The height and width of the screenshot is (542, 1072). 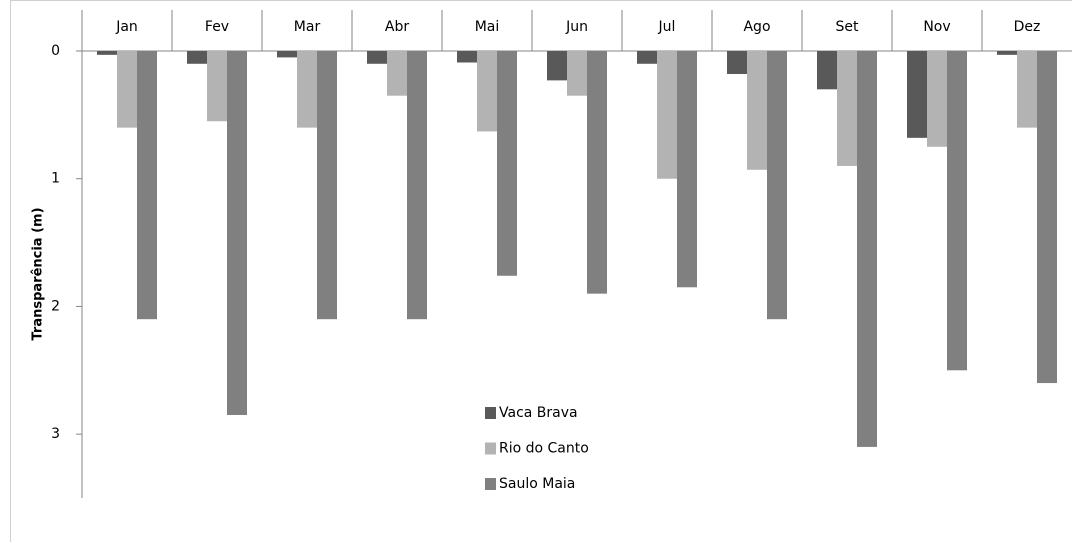 What do you see at coordinates (487, 27) in the screenshot?
I see `x-tick-label: Mai` at bounding box center [487, 27].